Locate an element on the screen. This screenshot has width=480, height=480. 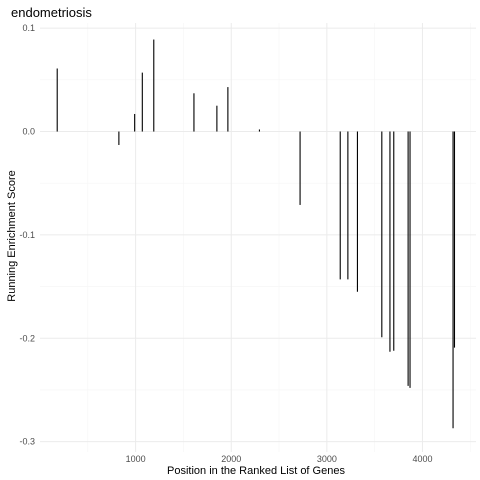
y-tick-label: -0.1 is located at coordinates (27, 235).